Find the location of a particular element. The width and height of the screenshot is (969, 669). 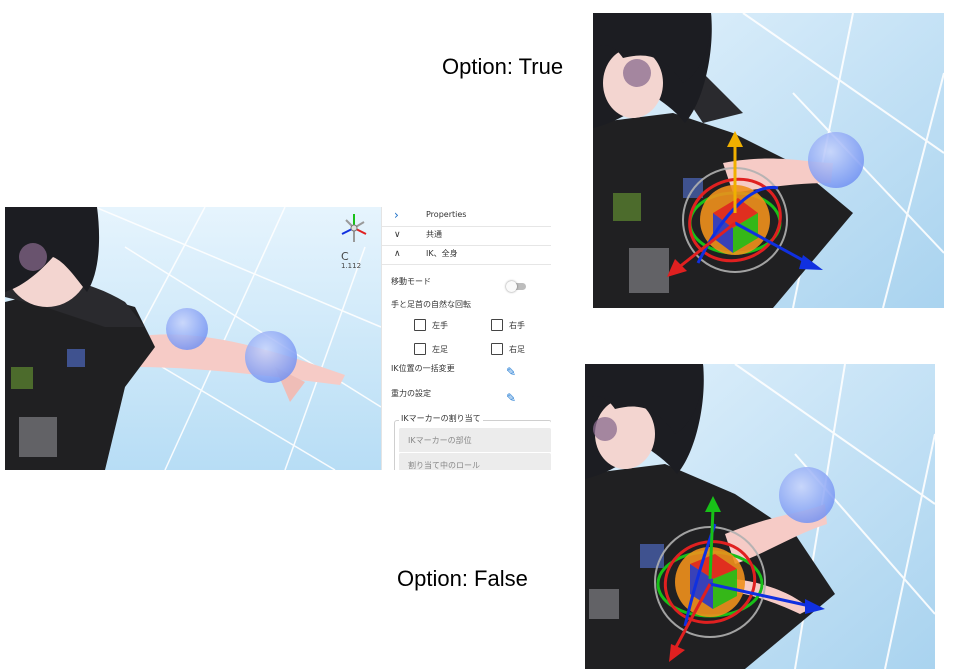

section-ik-fullbody: ∧ IK、全身 is located at coordinates (466, 255).